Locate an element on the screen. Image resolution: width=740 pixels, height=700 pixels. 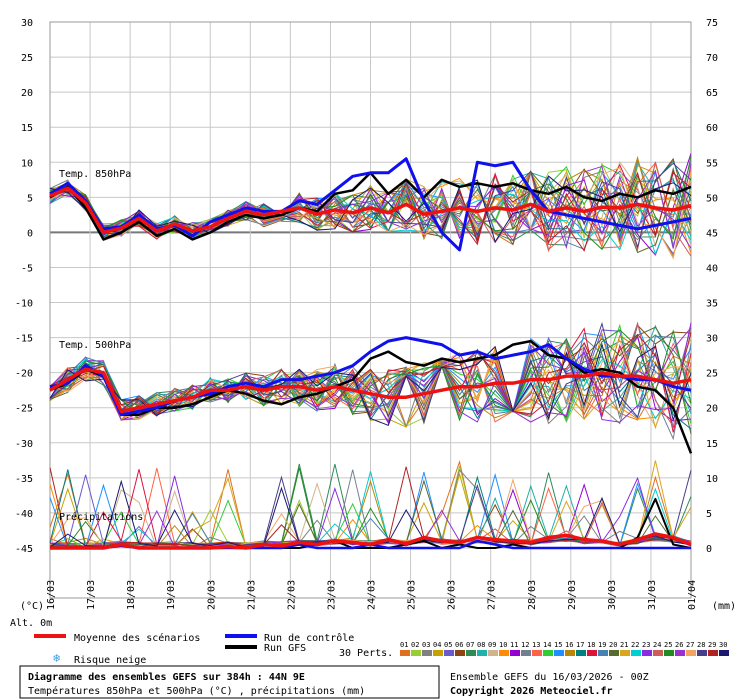
y-tick-right: 10 is located at coordinates (712, 479).